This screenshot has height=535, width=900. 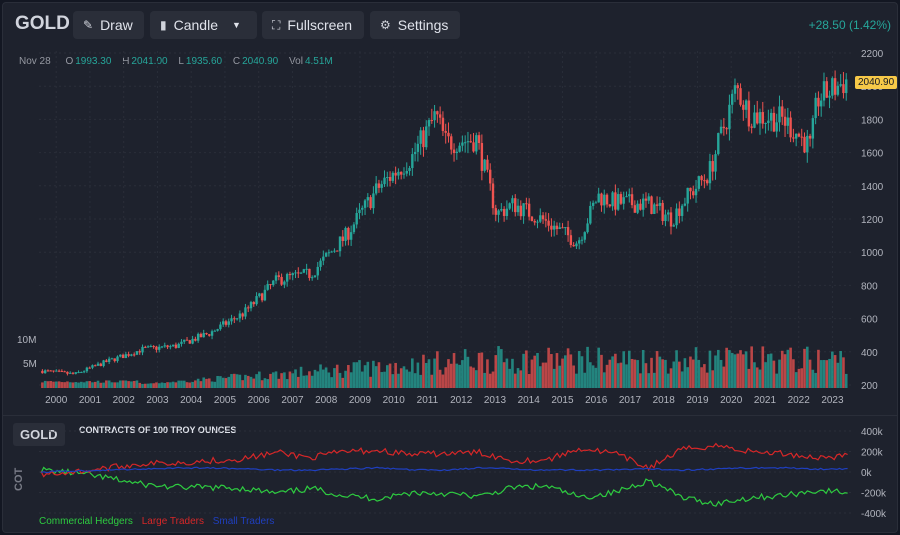 What do you see at coordinates (415, 25) in the screenshot?
I see `settings-button: ⚙ Settings` at bounding box center [415, 25].